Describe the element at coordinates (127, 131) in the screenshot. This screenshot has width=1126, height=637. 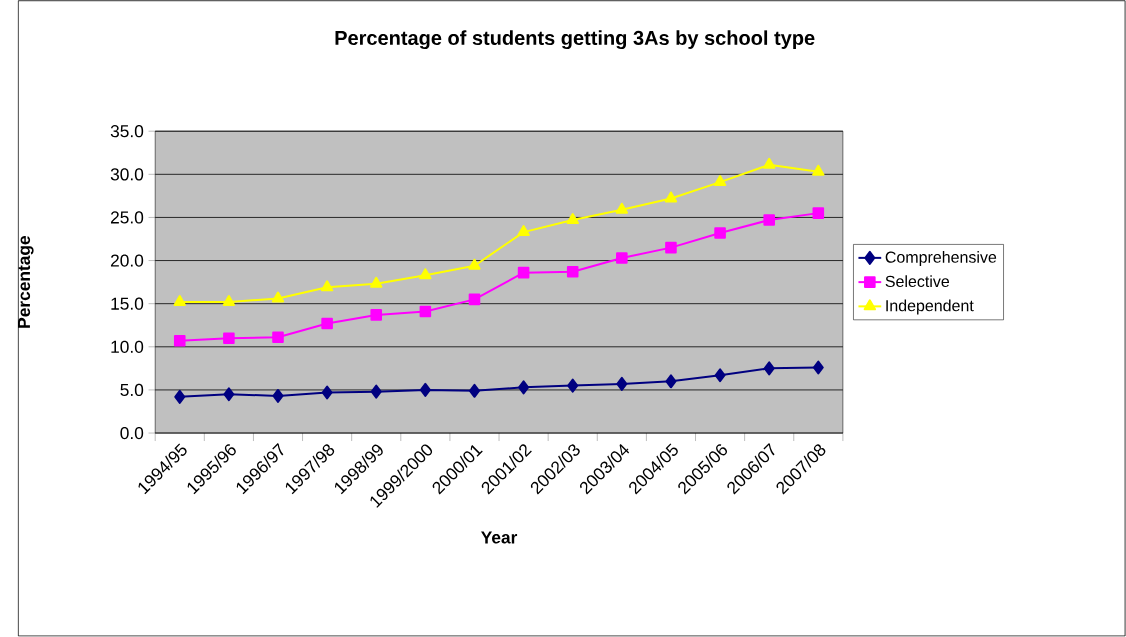
I see `y-tick-label: 35.0` at that location.